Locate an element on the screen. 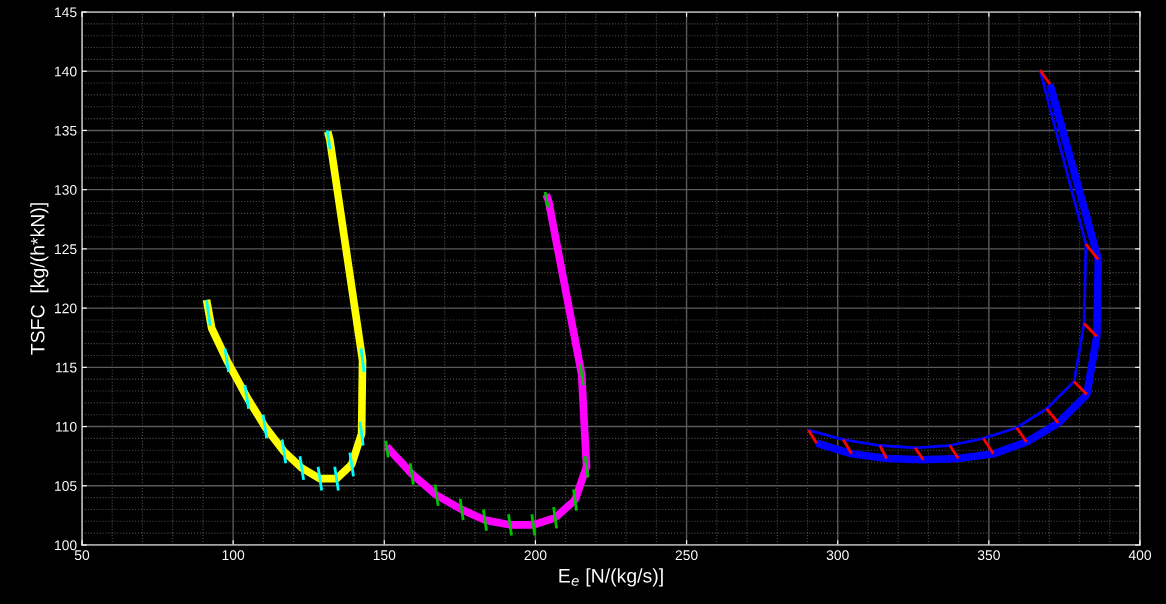 This screenshot has height=604, width=1166. x-tick-label: 100 is located at coordinates (233, 555).